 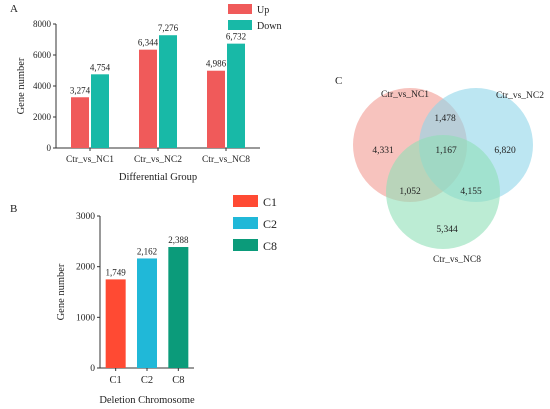 I want to click on panel-b-x-axis-label: Deletion Chromosome, so click(x=147, y=400).